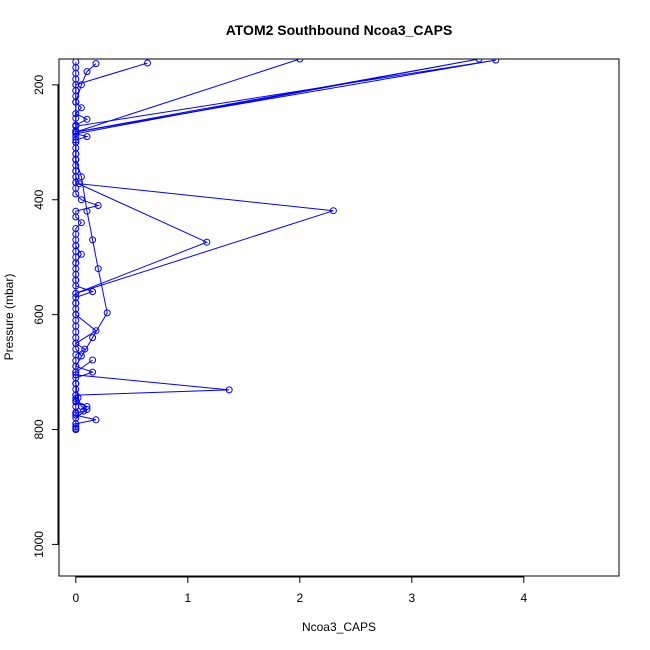  I want to click on y-axis: 200 400 600 800 1000, so click(45, 316).